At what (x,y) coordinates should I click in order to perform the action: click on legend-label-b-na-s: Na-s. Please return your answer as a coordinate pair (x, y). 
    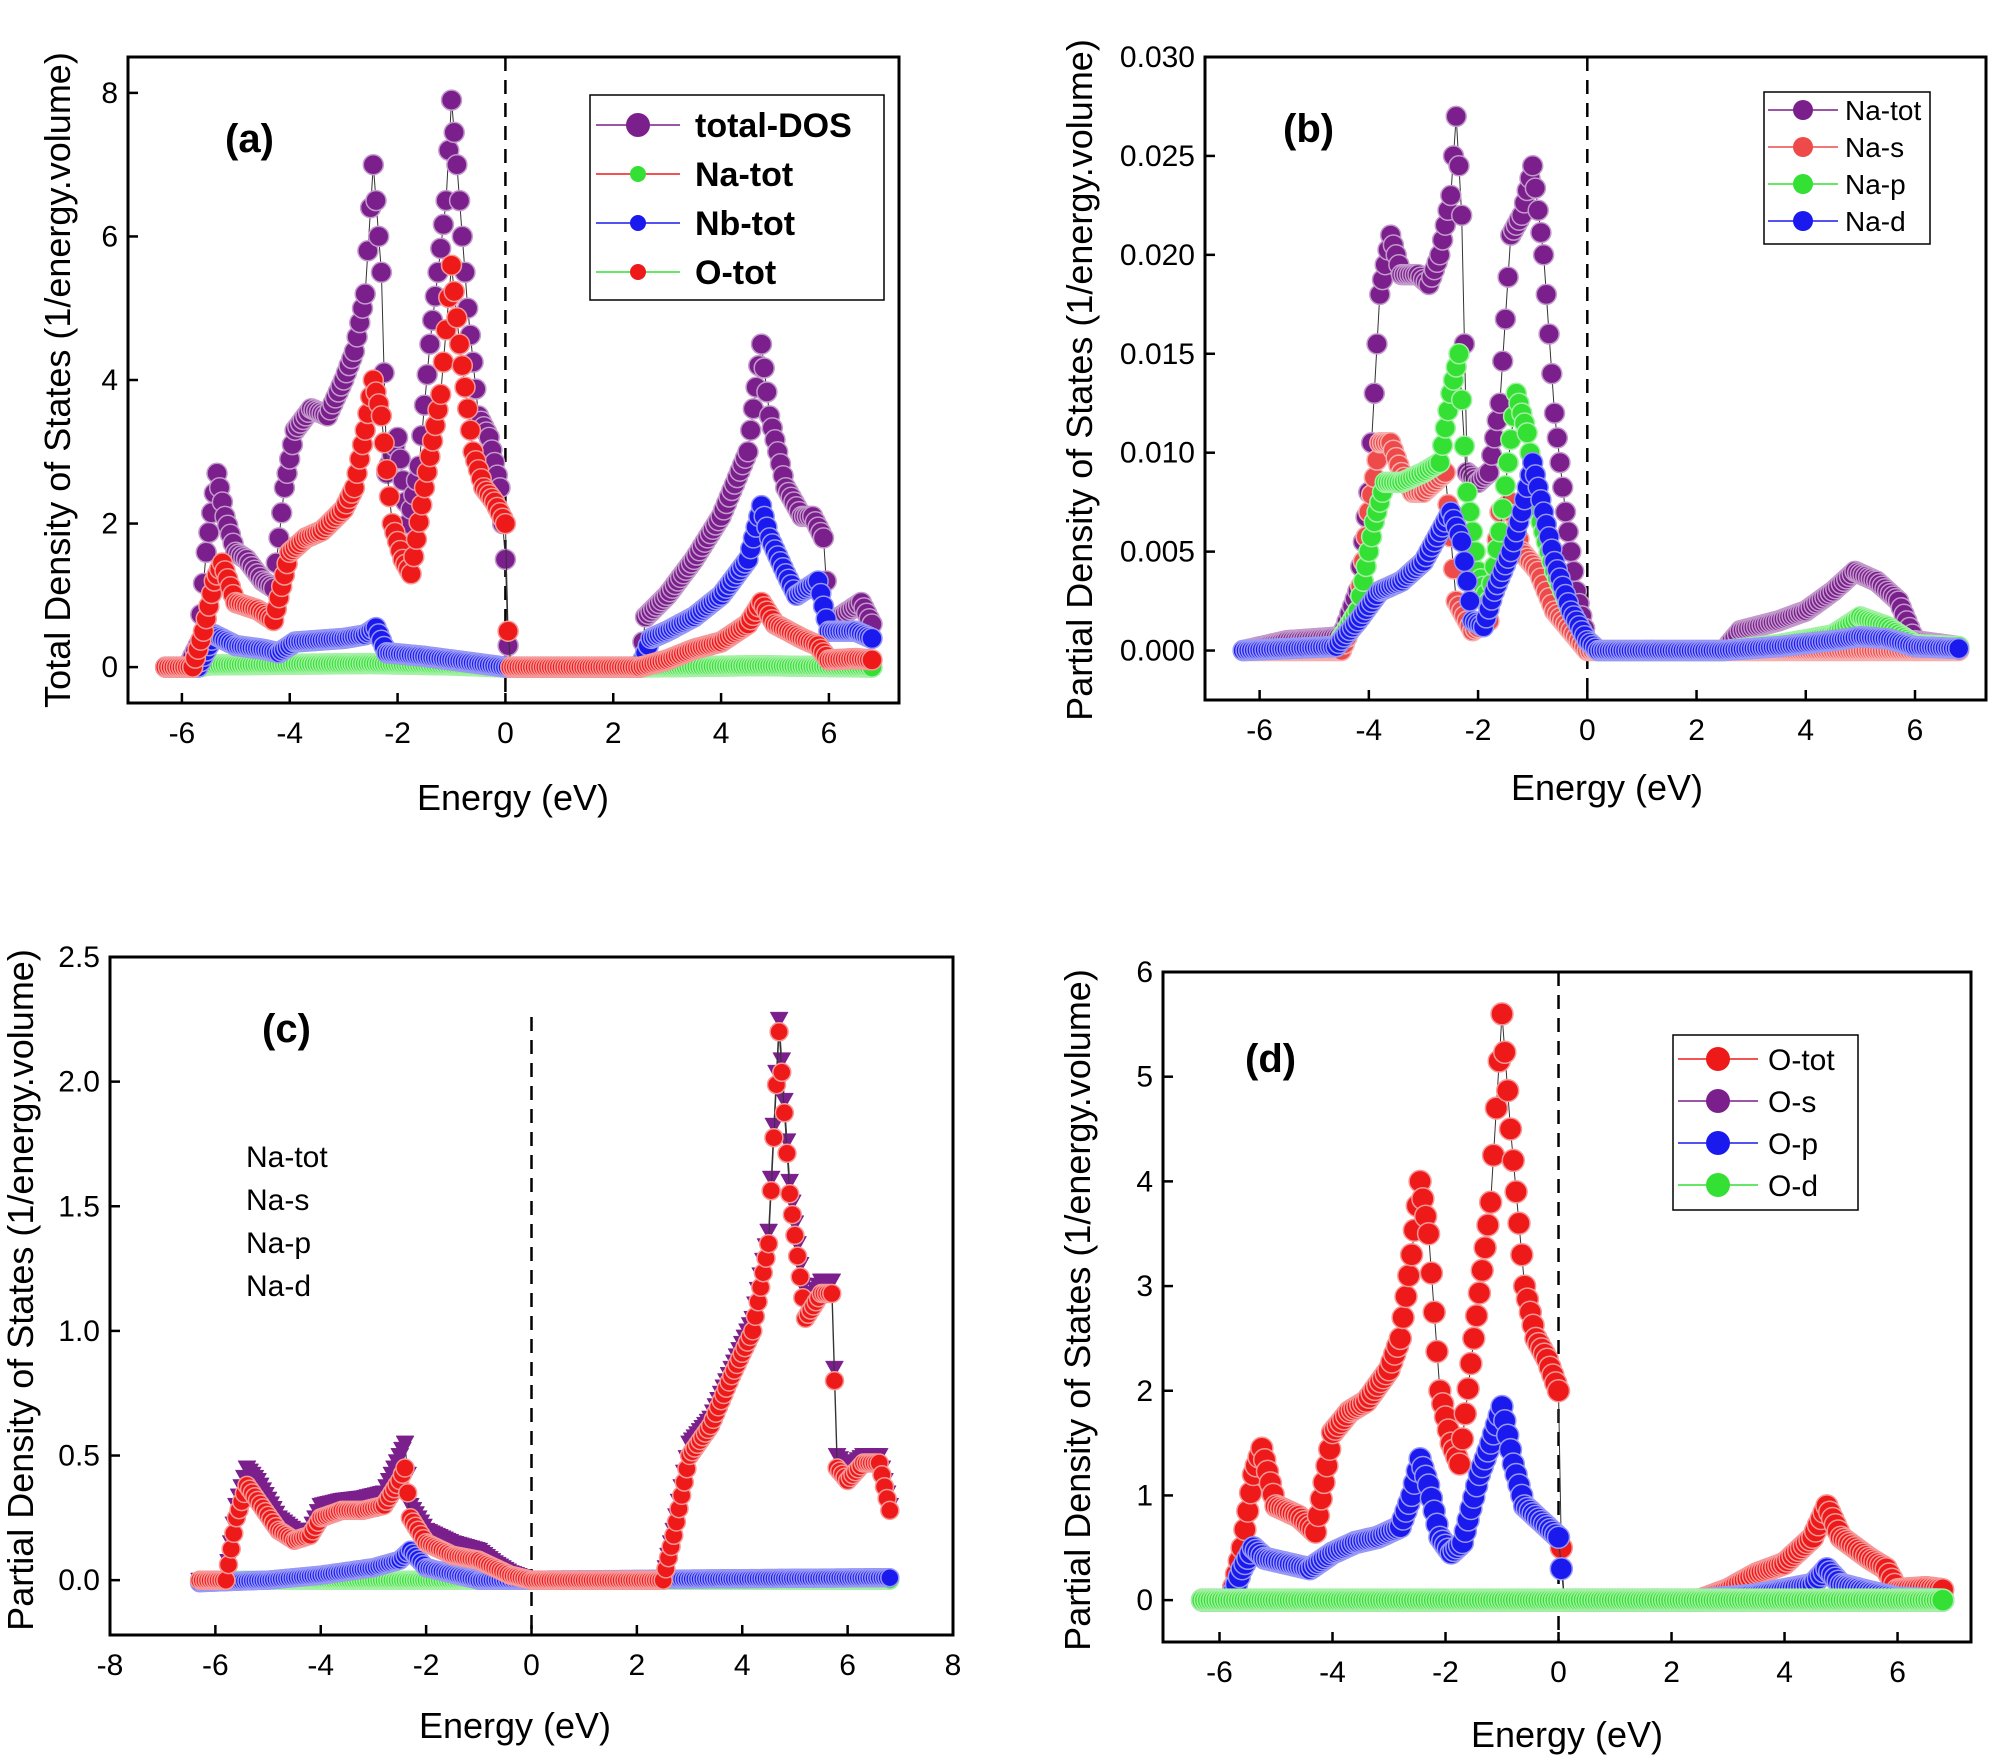
    Looking at the image, I should click on (1874, 147).